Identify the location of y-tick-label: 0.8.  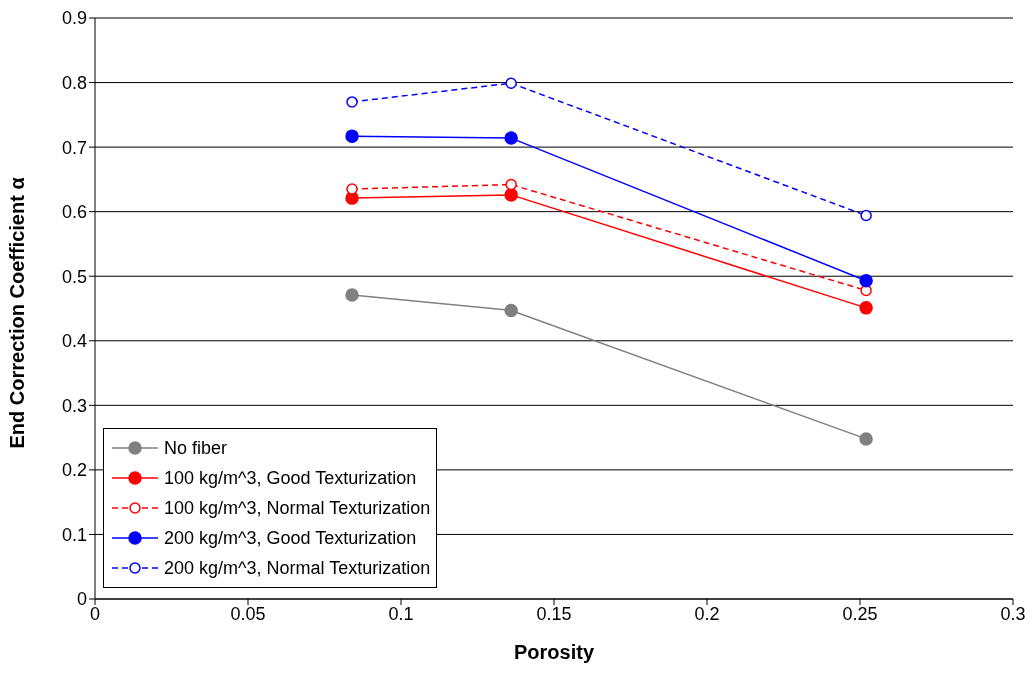
(74, 82).